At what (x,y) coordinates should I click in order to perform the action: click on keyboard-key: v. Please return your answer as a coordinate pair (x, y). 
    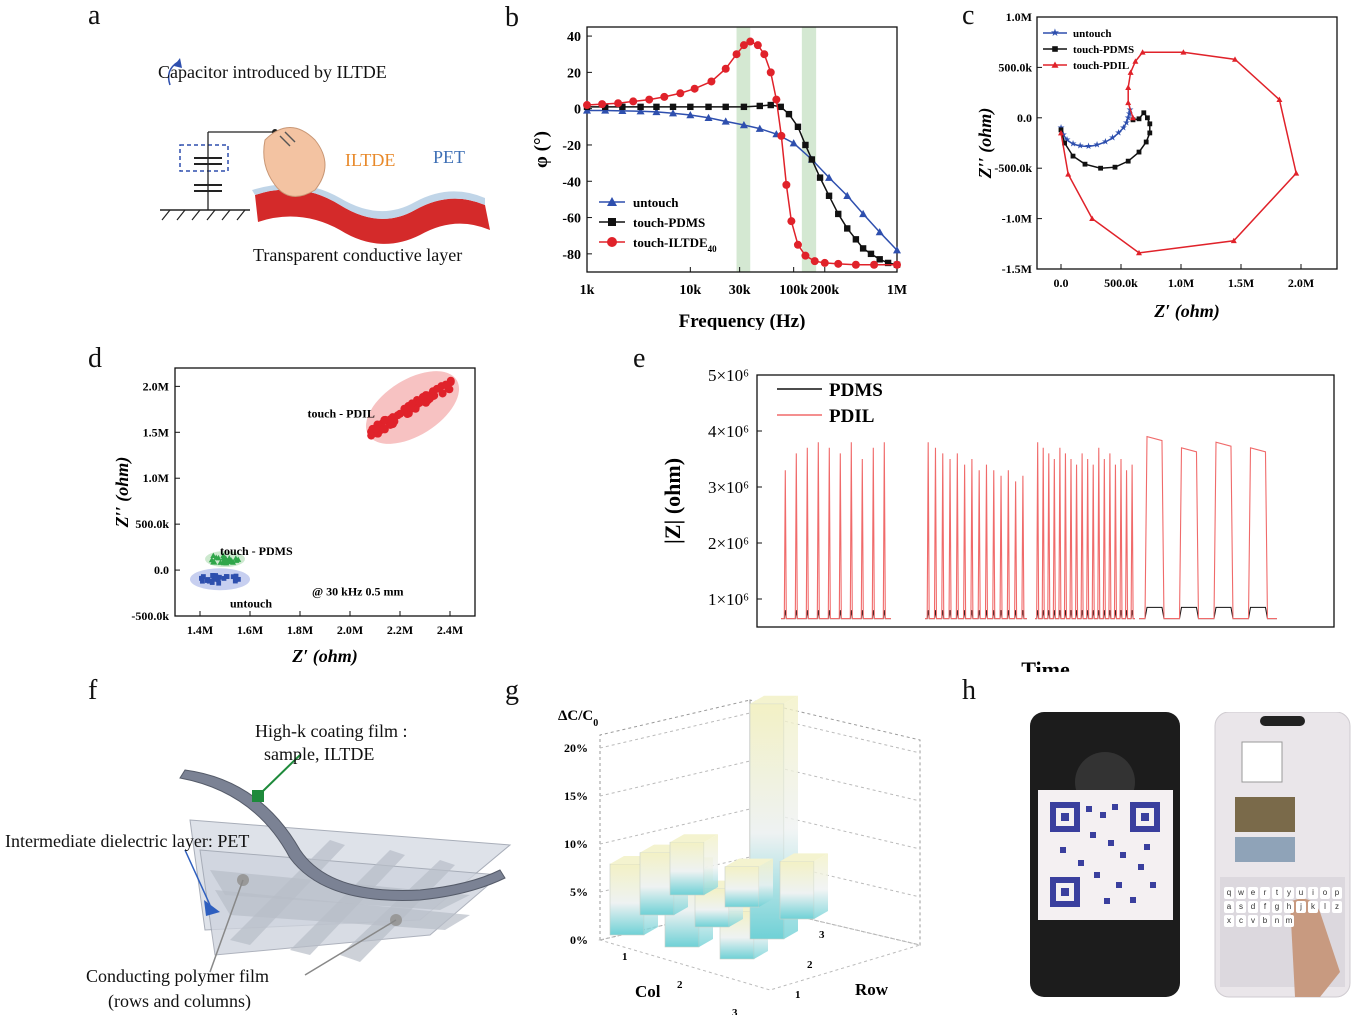
    Looking at the image, I should click on (1253, 921).